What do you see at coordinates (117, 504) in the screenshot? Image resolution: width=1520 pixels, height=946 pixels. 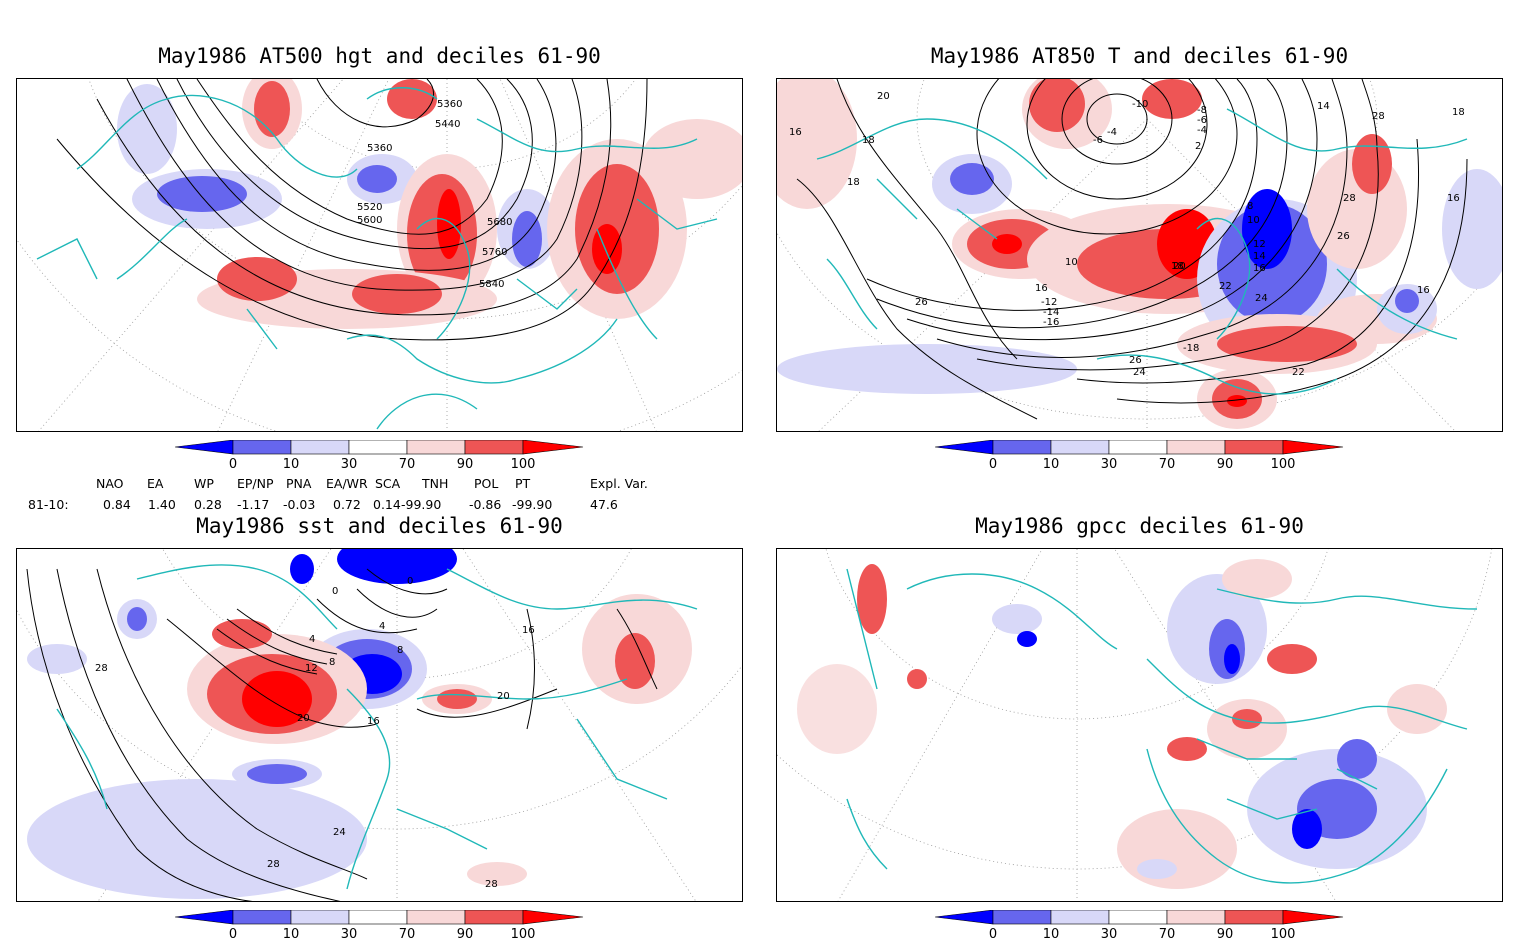 I see `index-value: 0.84` at bounding box center [117, 504].